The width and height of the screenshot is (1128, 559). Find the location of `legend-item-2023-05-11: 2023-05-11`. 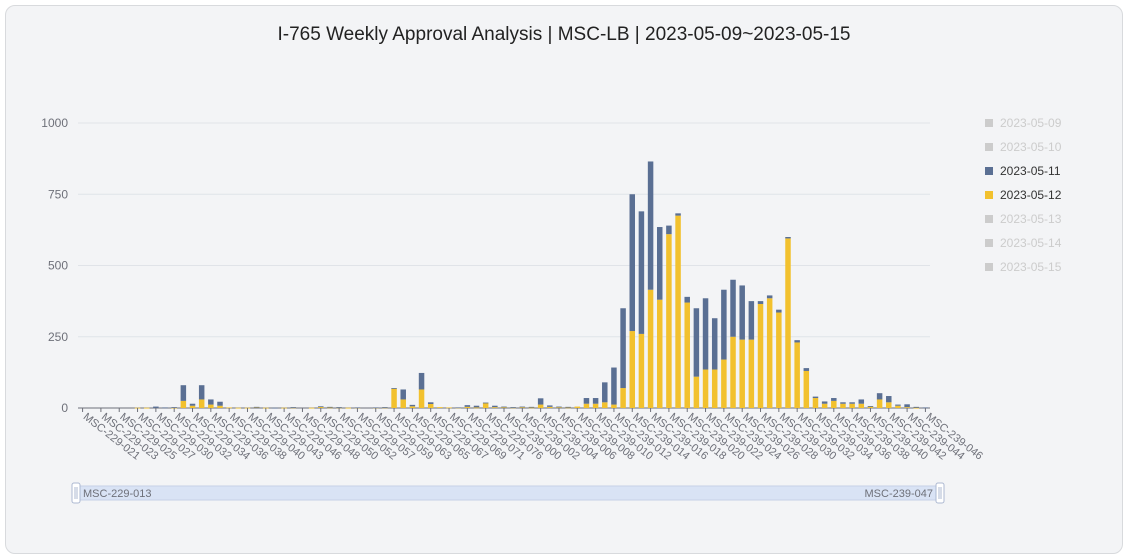

legend-item-2023-05-11: 2023-05-11 is located at coordinates (1023, 171).